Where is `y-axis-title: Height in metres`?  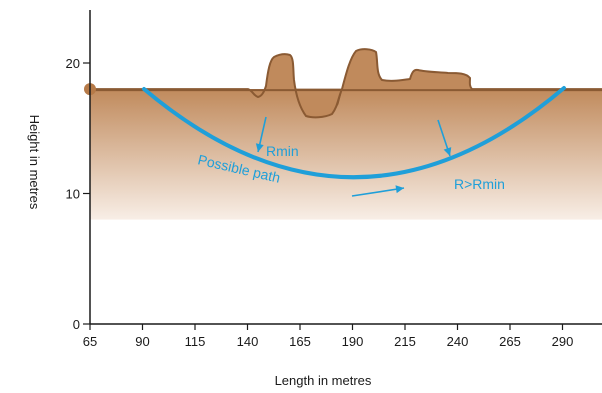 y-axis-title: Height in metres is located at coordinates (34, 162).